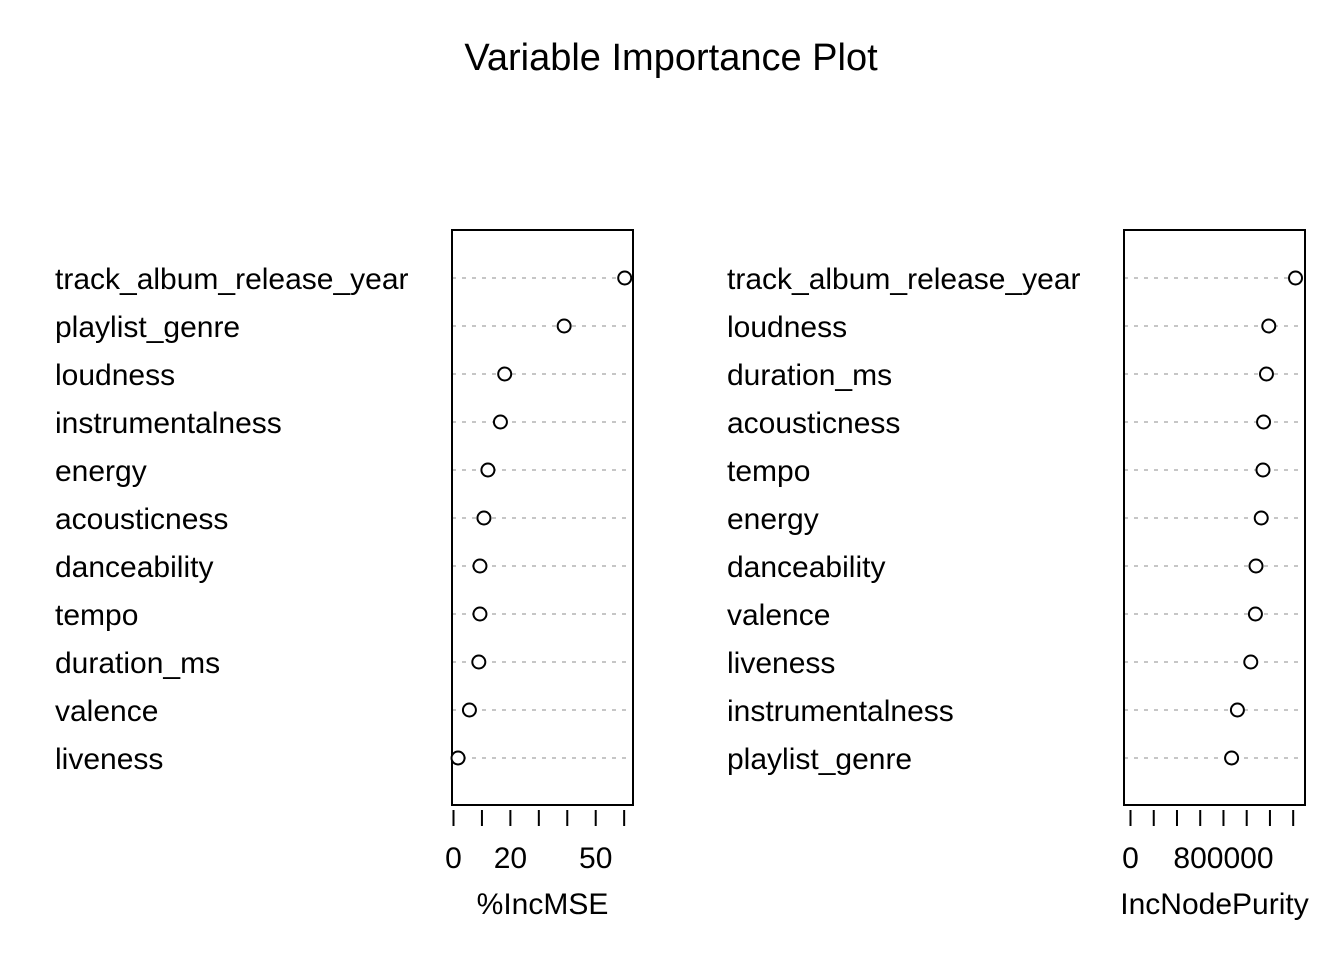  I want to click on tick-label: 800000, so click(1223, 858).